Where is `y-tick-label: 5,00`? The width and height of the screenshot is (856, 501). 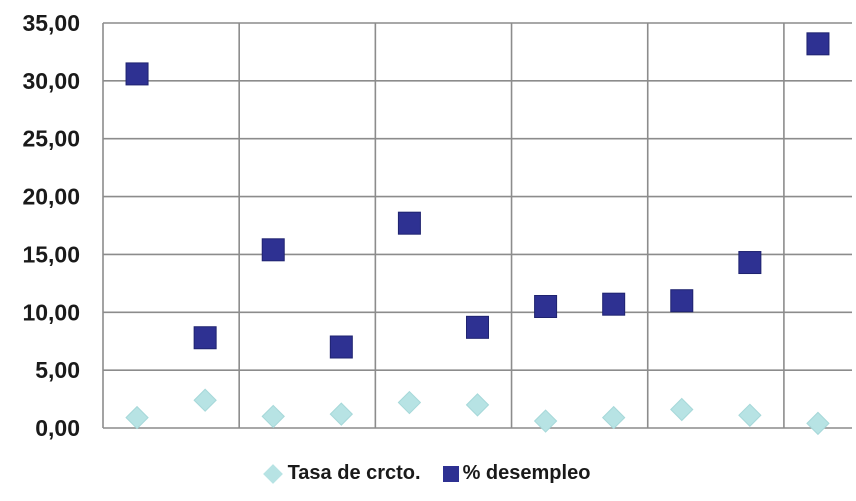
y-tick-label: 5,00 is located at coordinates (57, 370).